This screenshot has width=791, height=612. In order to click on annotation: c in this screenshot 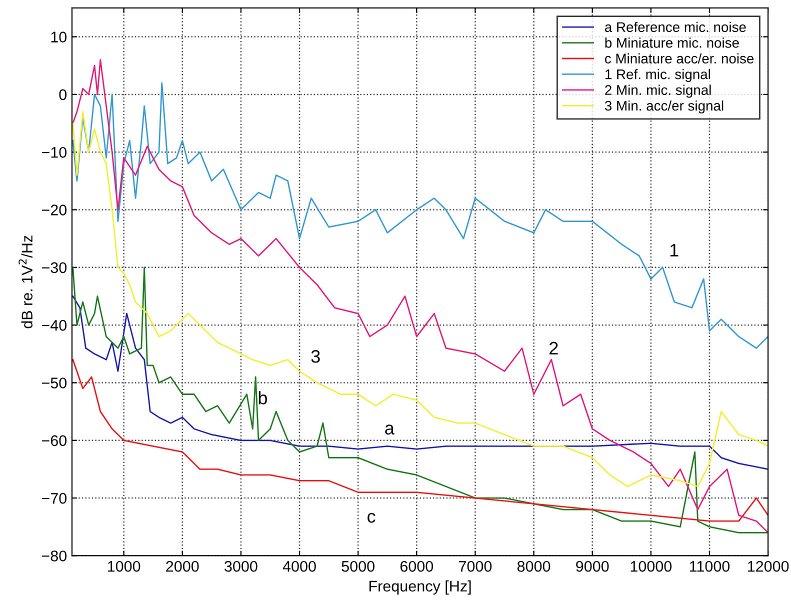, I will do `click(372, 517)`.